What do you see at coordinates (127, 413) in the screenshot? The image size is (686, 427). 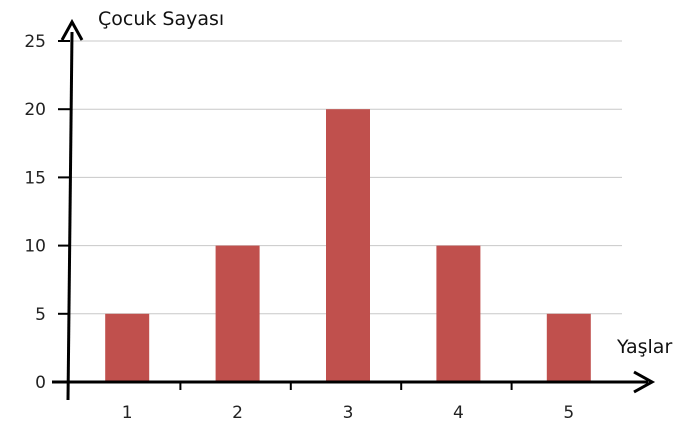 I see `x-tick-label: 1` at bounding box center [127, 413].